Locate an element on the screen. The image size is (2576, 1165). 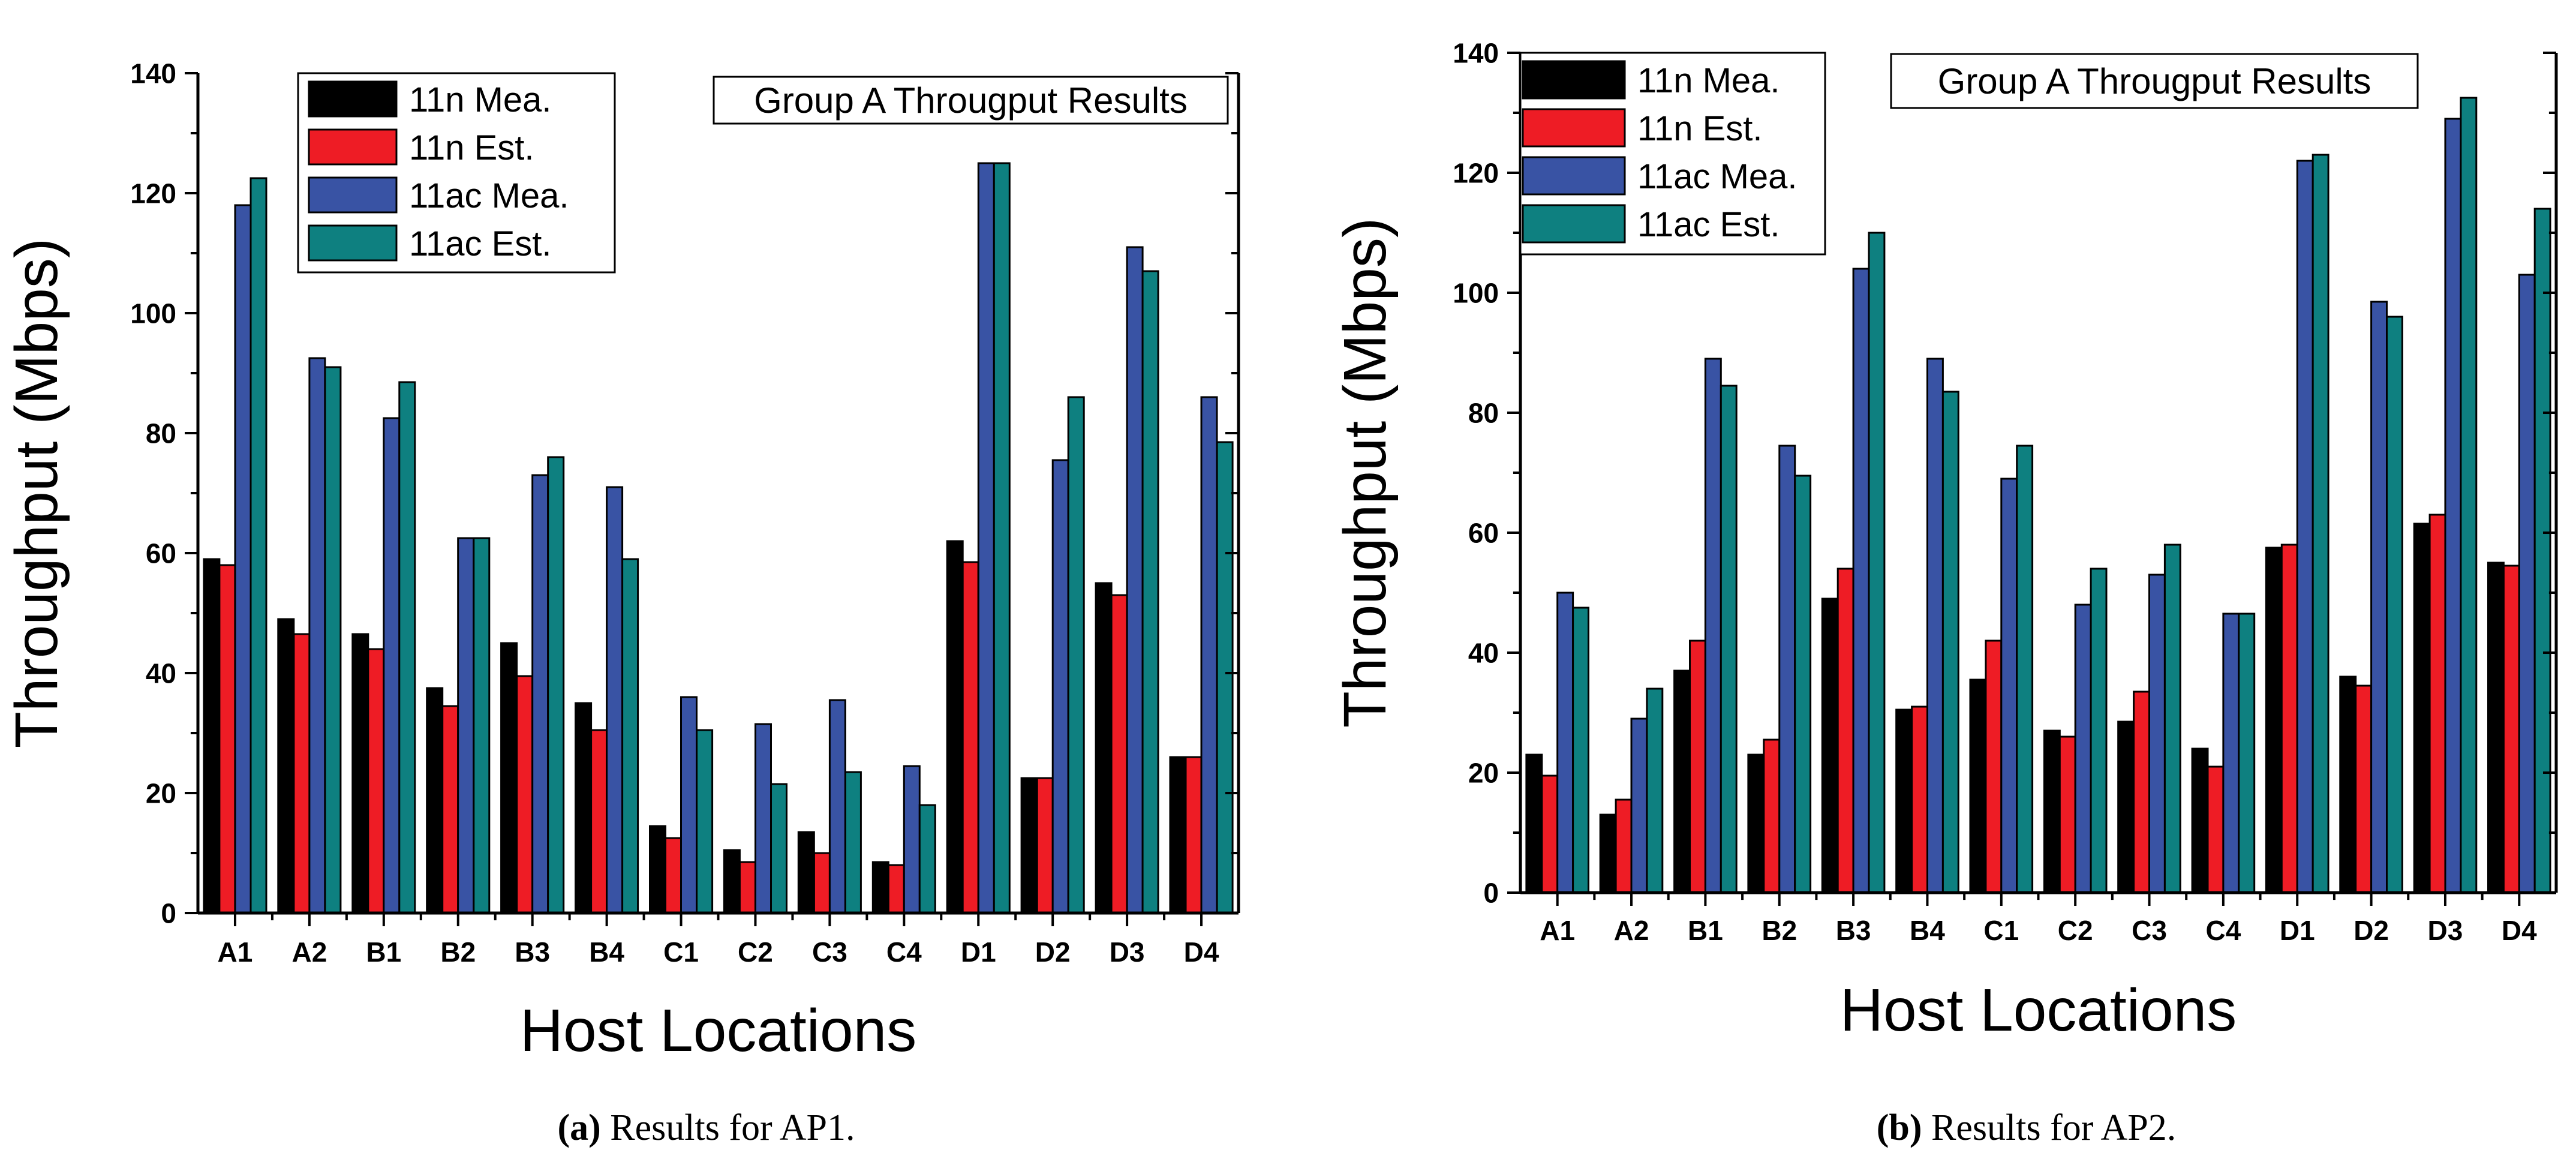
caption-letter: (a) is located at coordinates (578, 1127).